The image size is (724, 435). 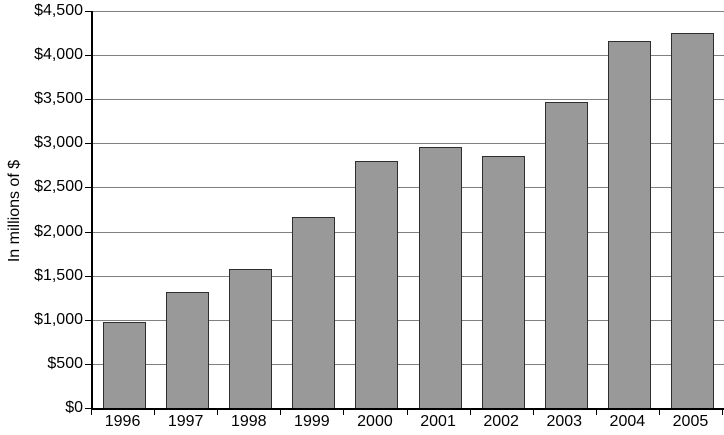 I want to click on bar-2005, so click(x=692, y=220).